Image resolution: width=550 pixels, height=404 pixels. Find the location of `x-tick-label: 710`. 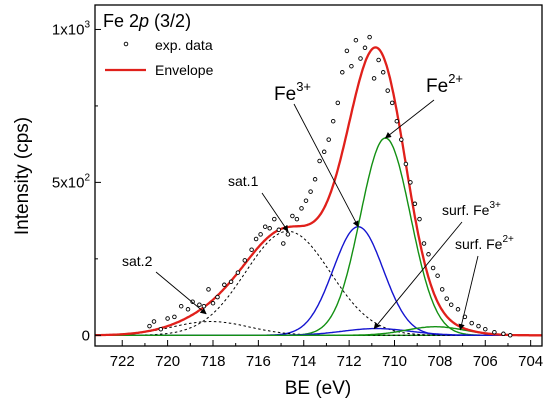

x-tick-label: 710 is located at coordinates (394, 361).